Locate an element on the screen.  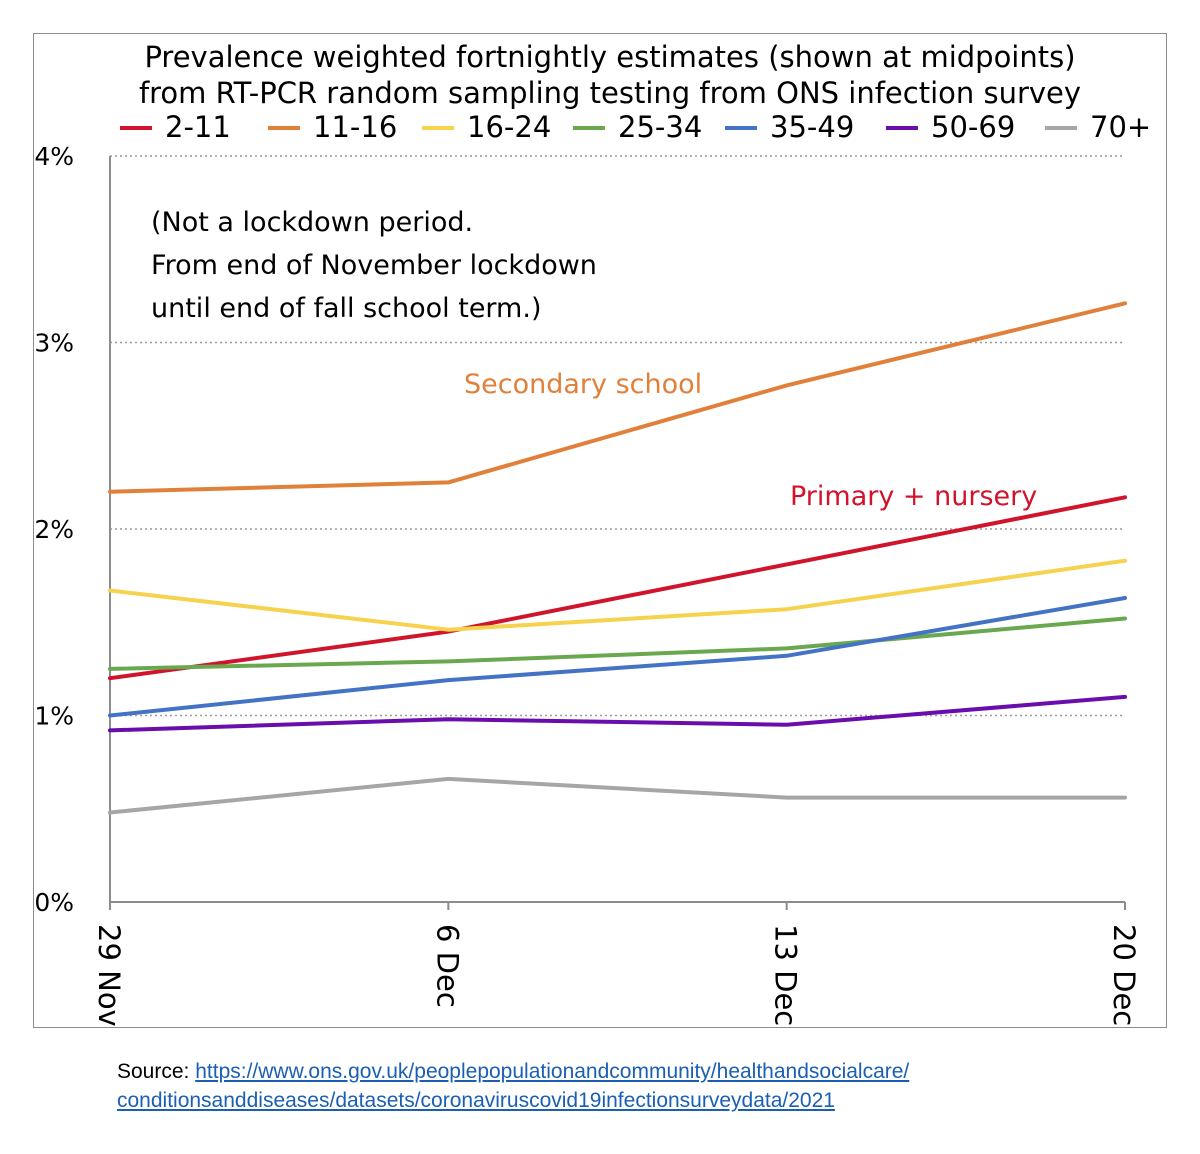
x-tick-label: 6 Dec is located at coordinates (447, 966).